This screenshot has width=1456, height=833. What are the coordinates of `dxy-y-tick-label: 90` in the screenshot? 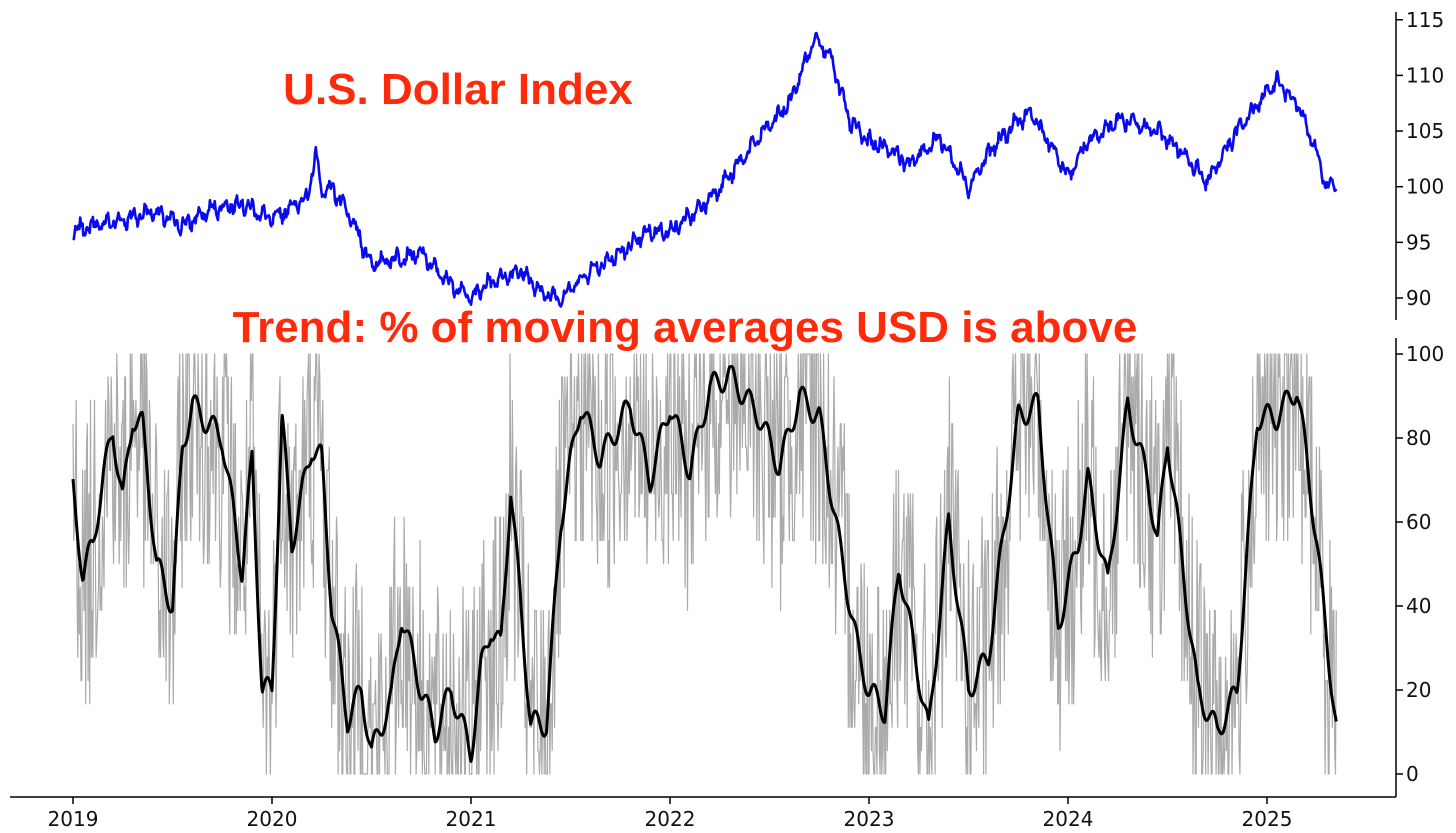 It's located at (1418, 298).